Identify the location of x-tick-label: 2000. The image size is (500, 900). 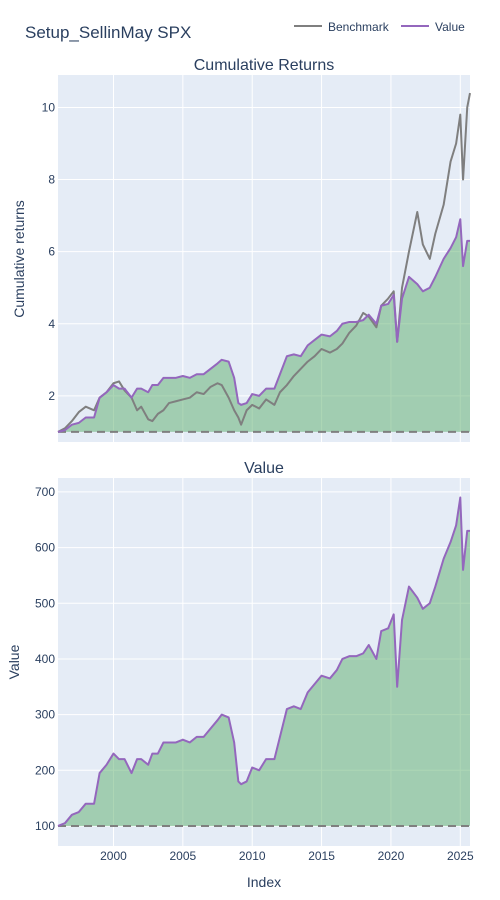
(113, 856).